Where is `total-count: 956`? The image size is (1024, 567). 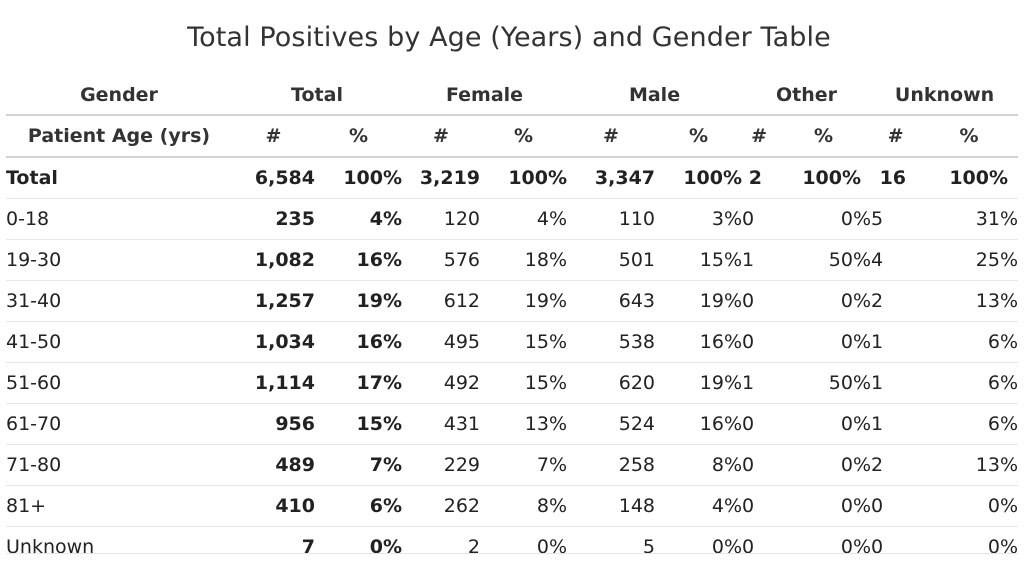 total-count: 956 is located at coordinates (273, 424).